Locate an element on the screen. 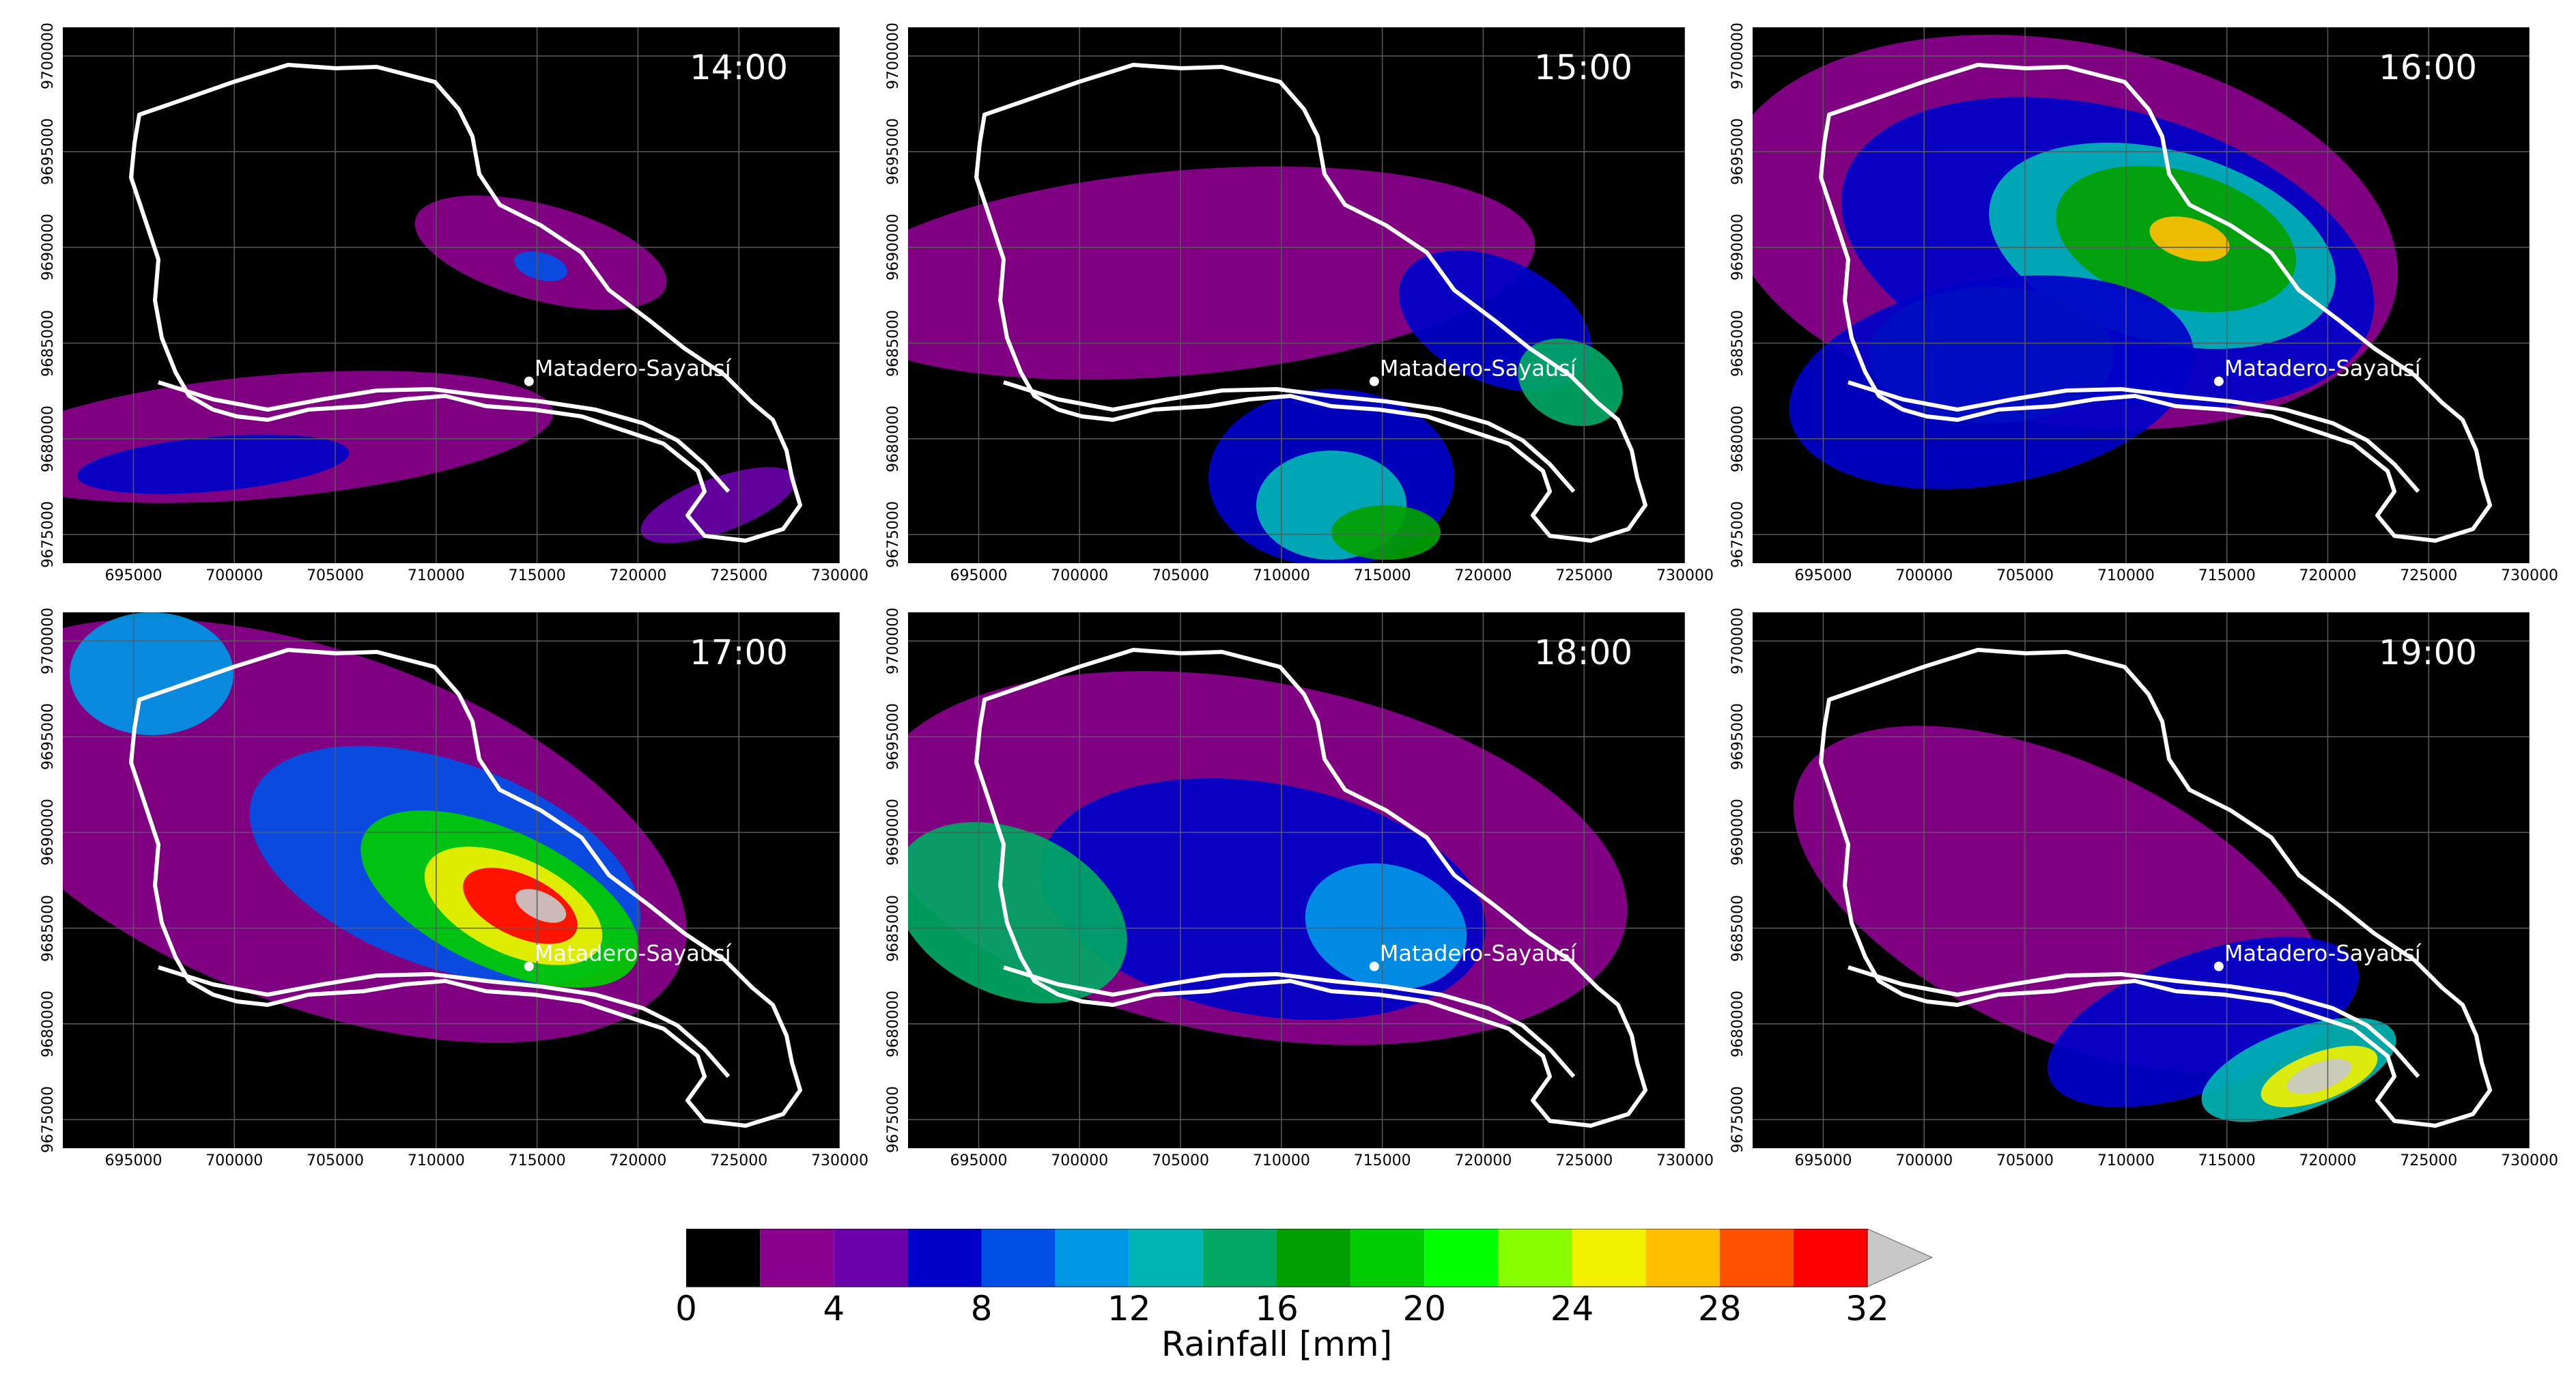 Image resolution: width=2576 pixels, height=1381 pixels. time-label: 17:00 is located at coordinates (740, 652).